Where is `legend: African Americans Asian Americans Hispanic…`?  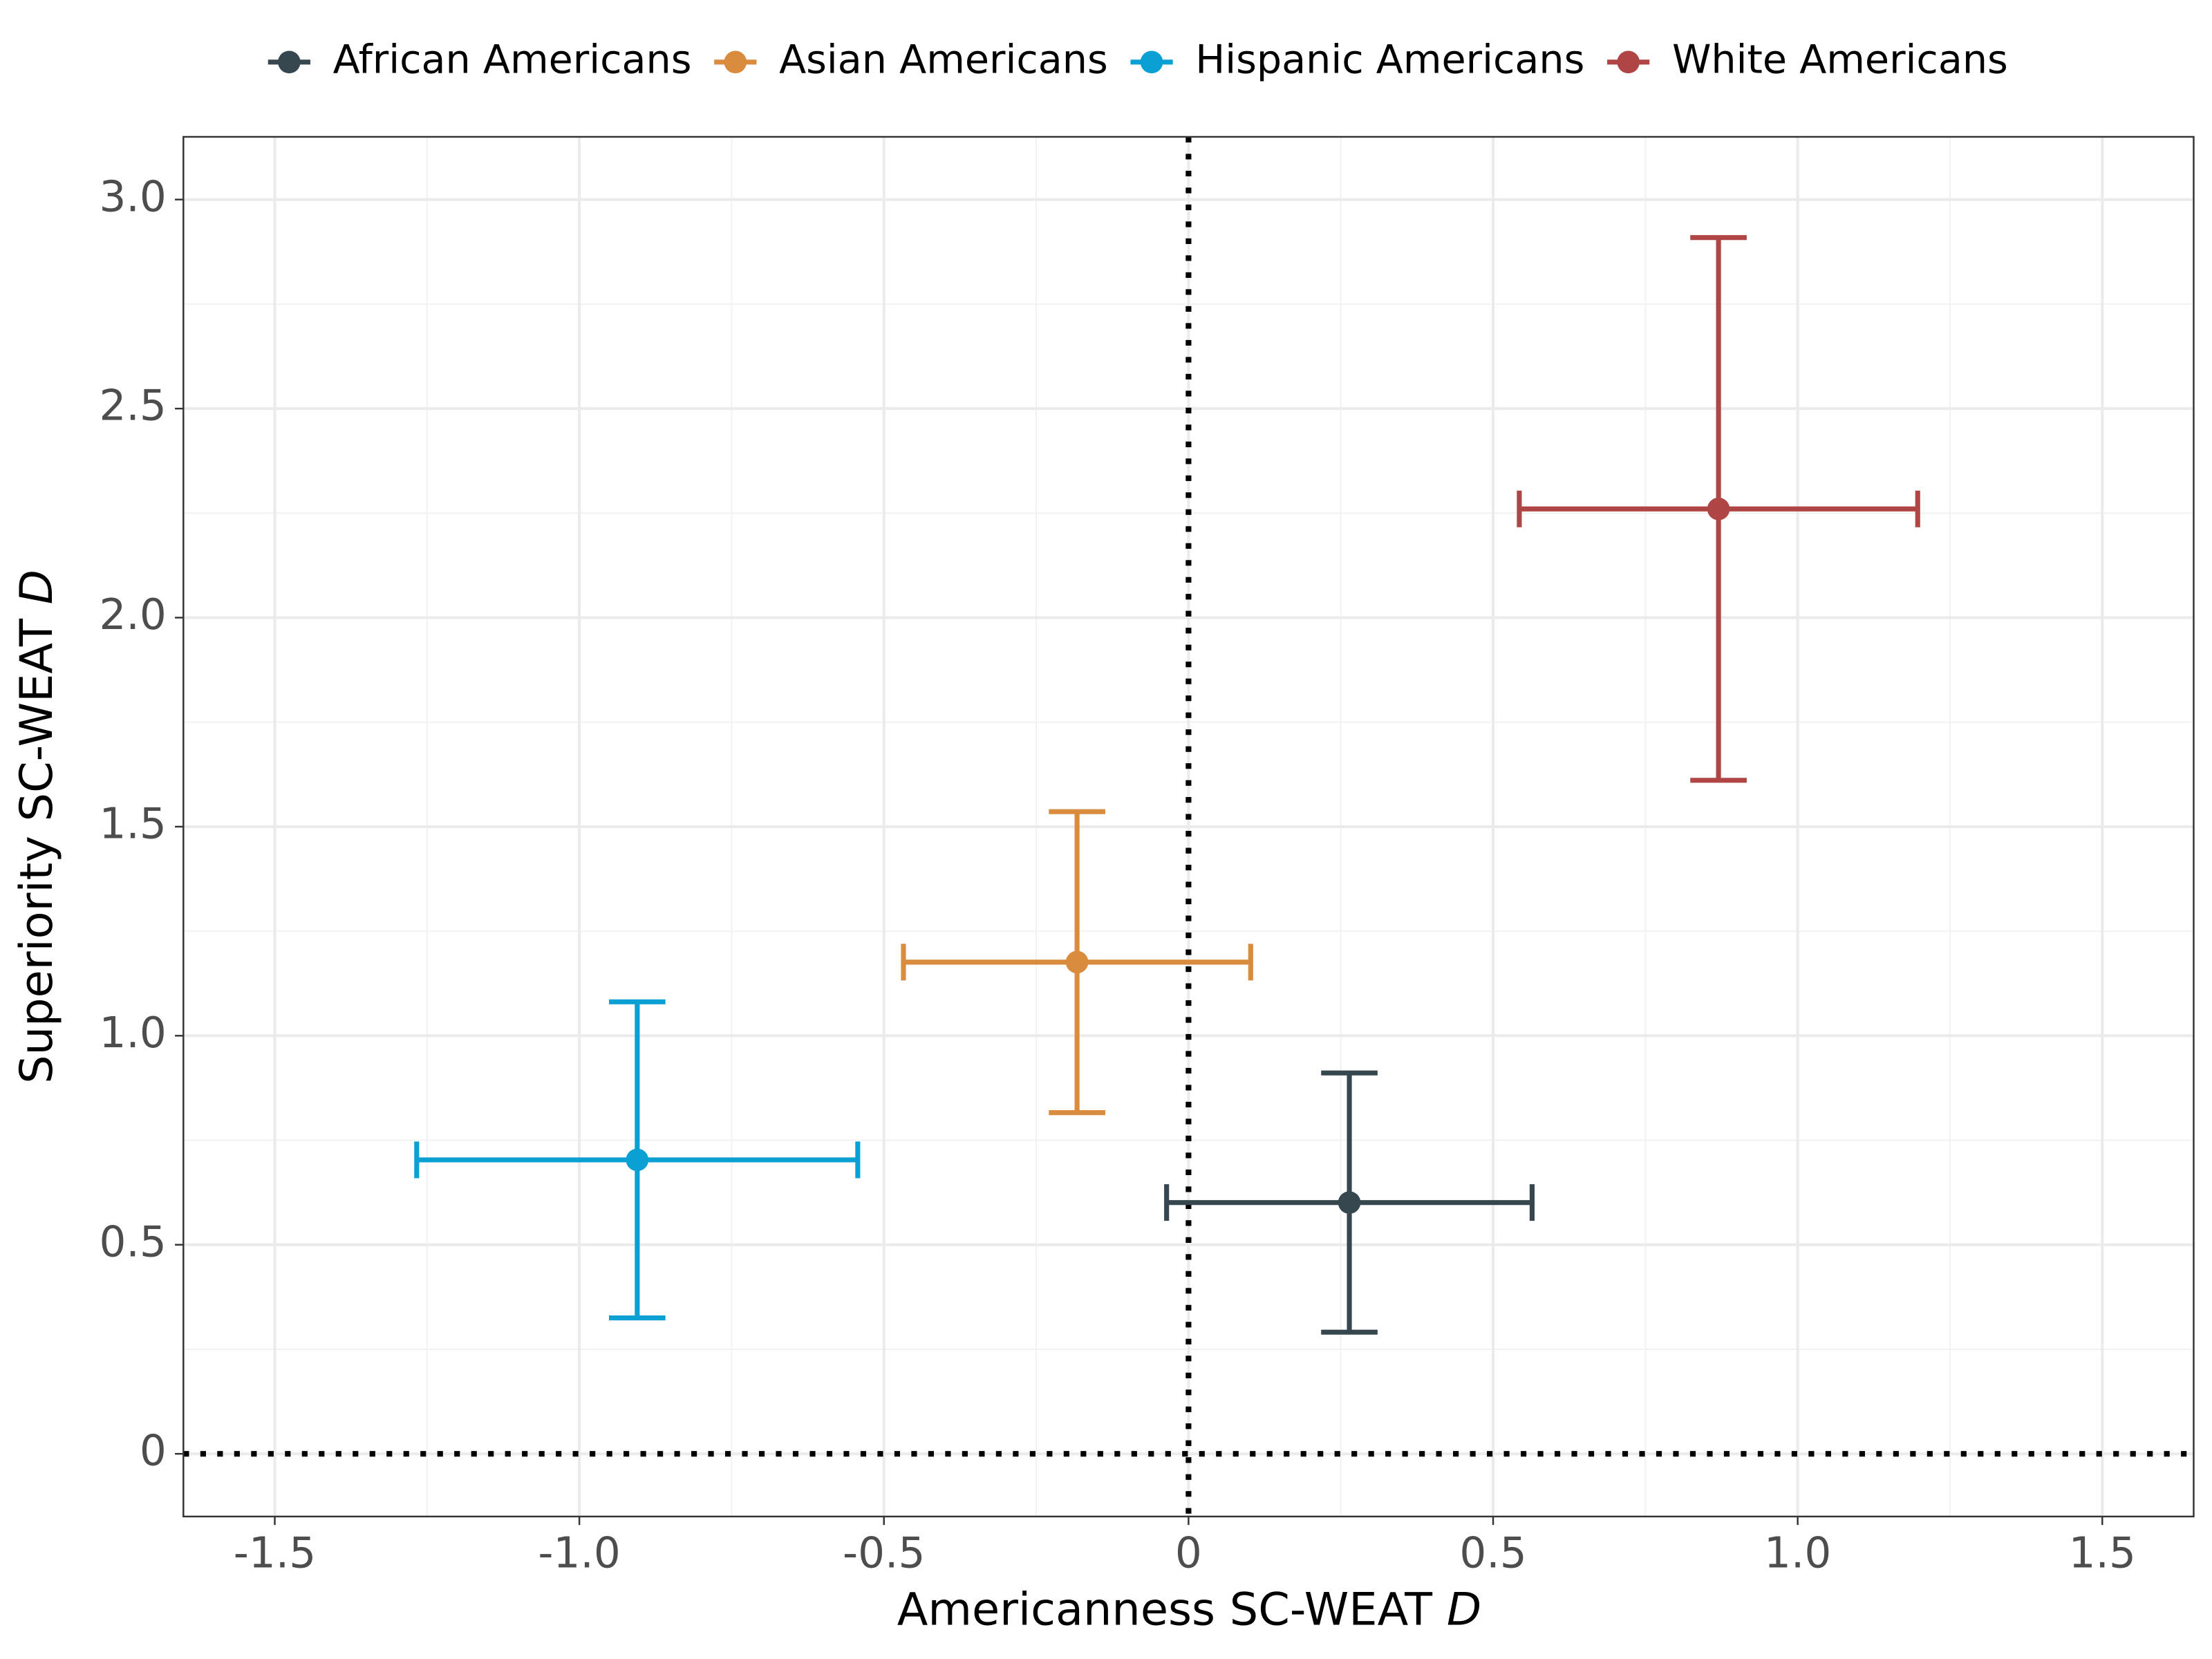
legend: African Americans Asian Americans Hispanic… is located at coordinates (1138, 60).